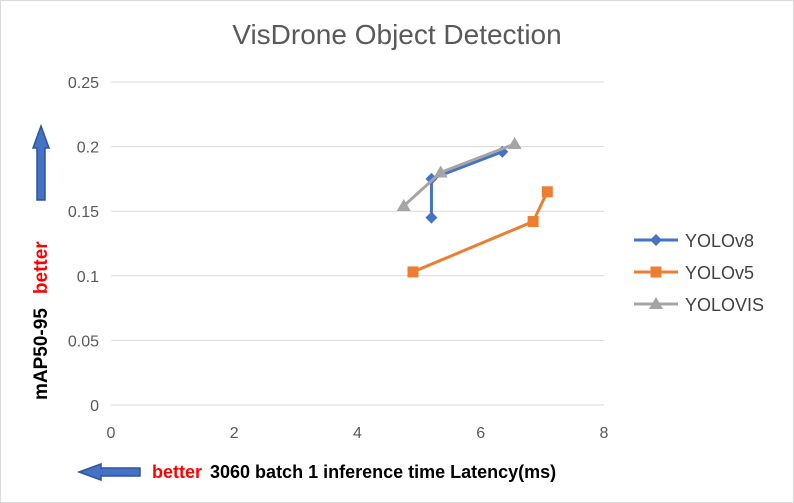 The height and width of the screenshot is (503, 794). I want to click on series-yolov8, so click(467, 184).